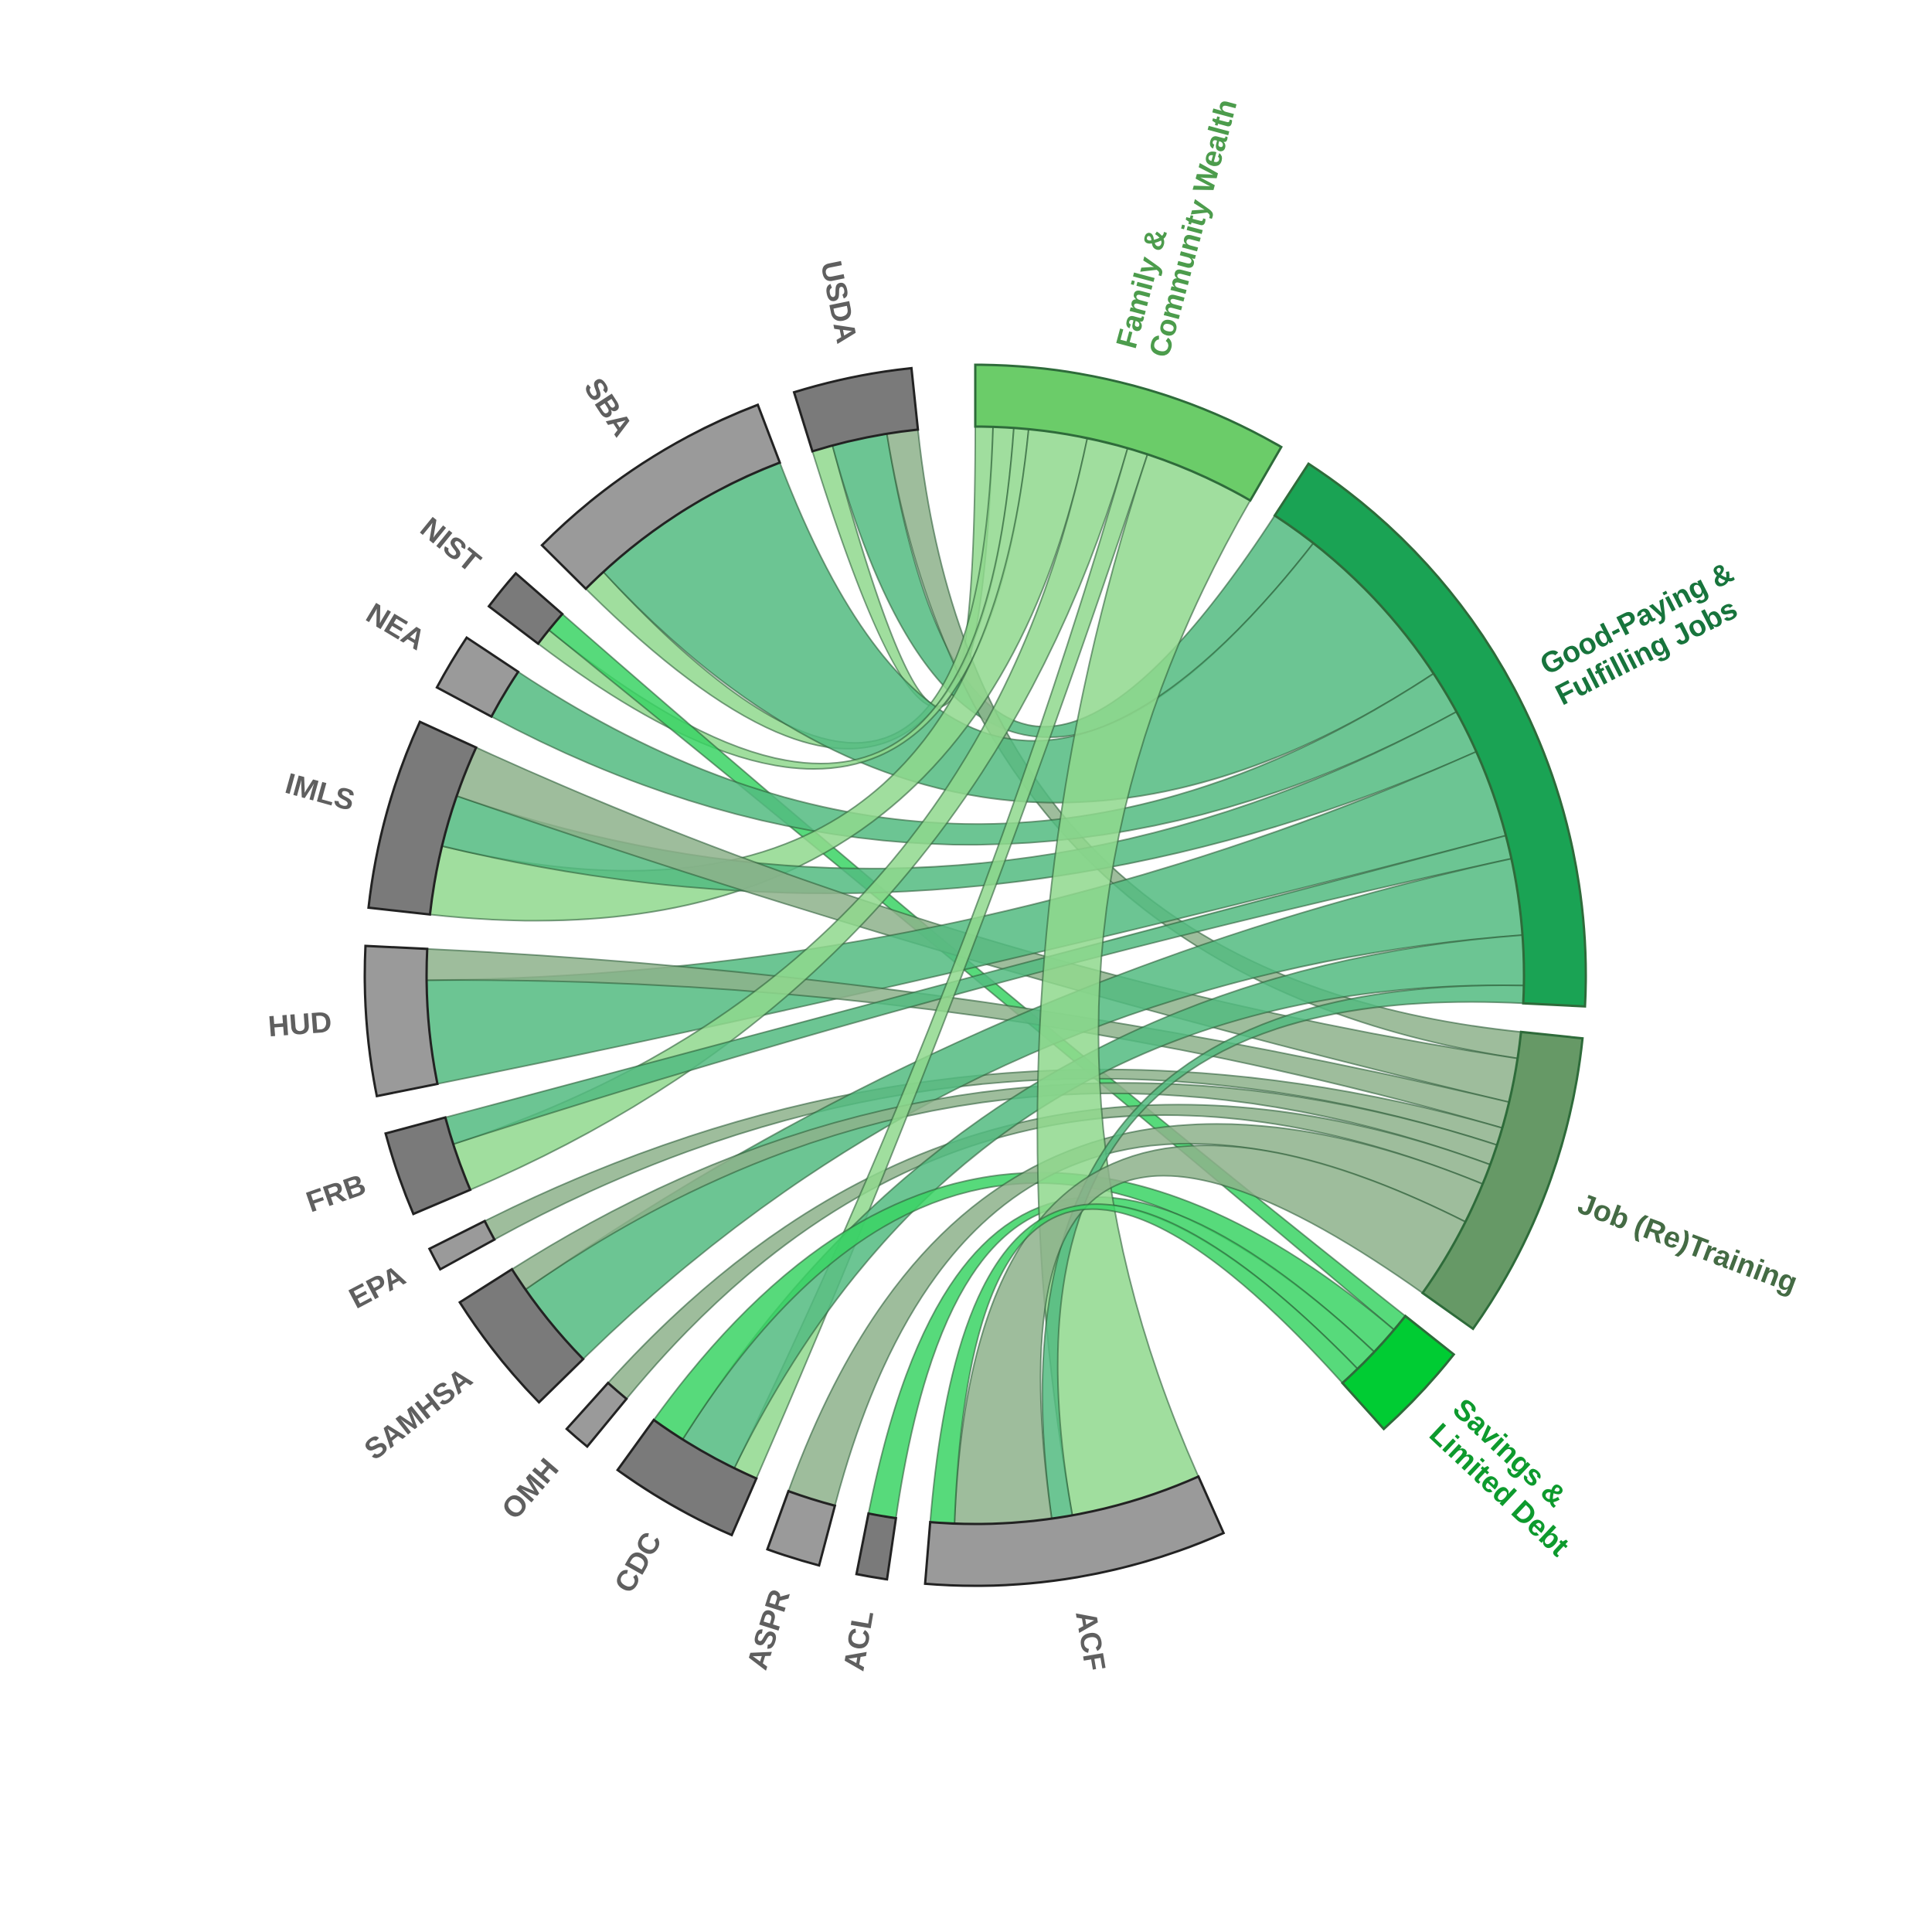  Describe the element at coordinates (418, 1414) in the screenshot. I see `agency-label-samhsa: SAMHSA` at that location.